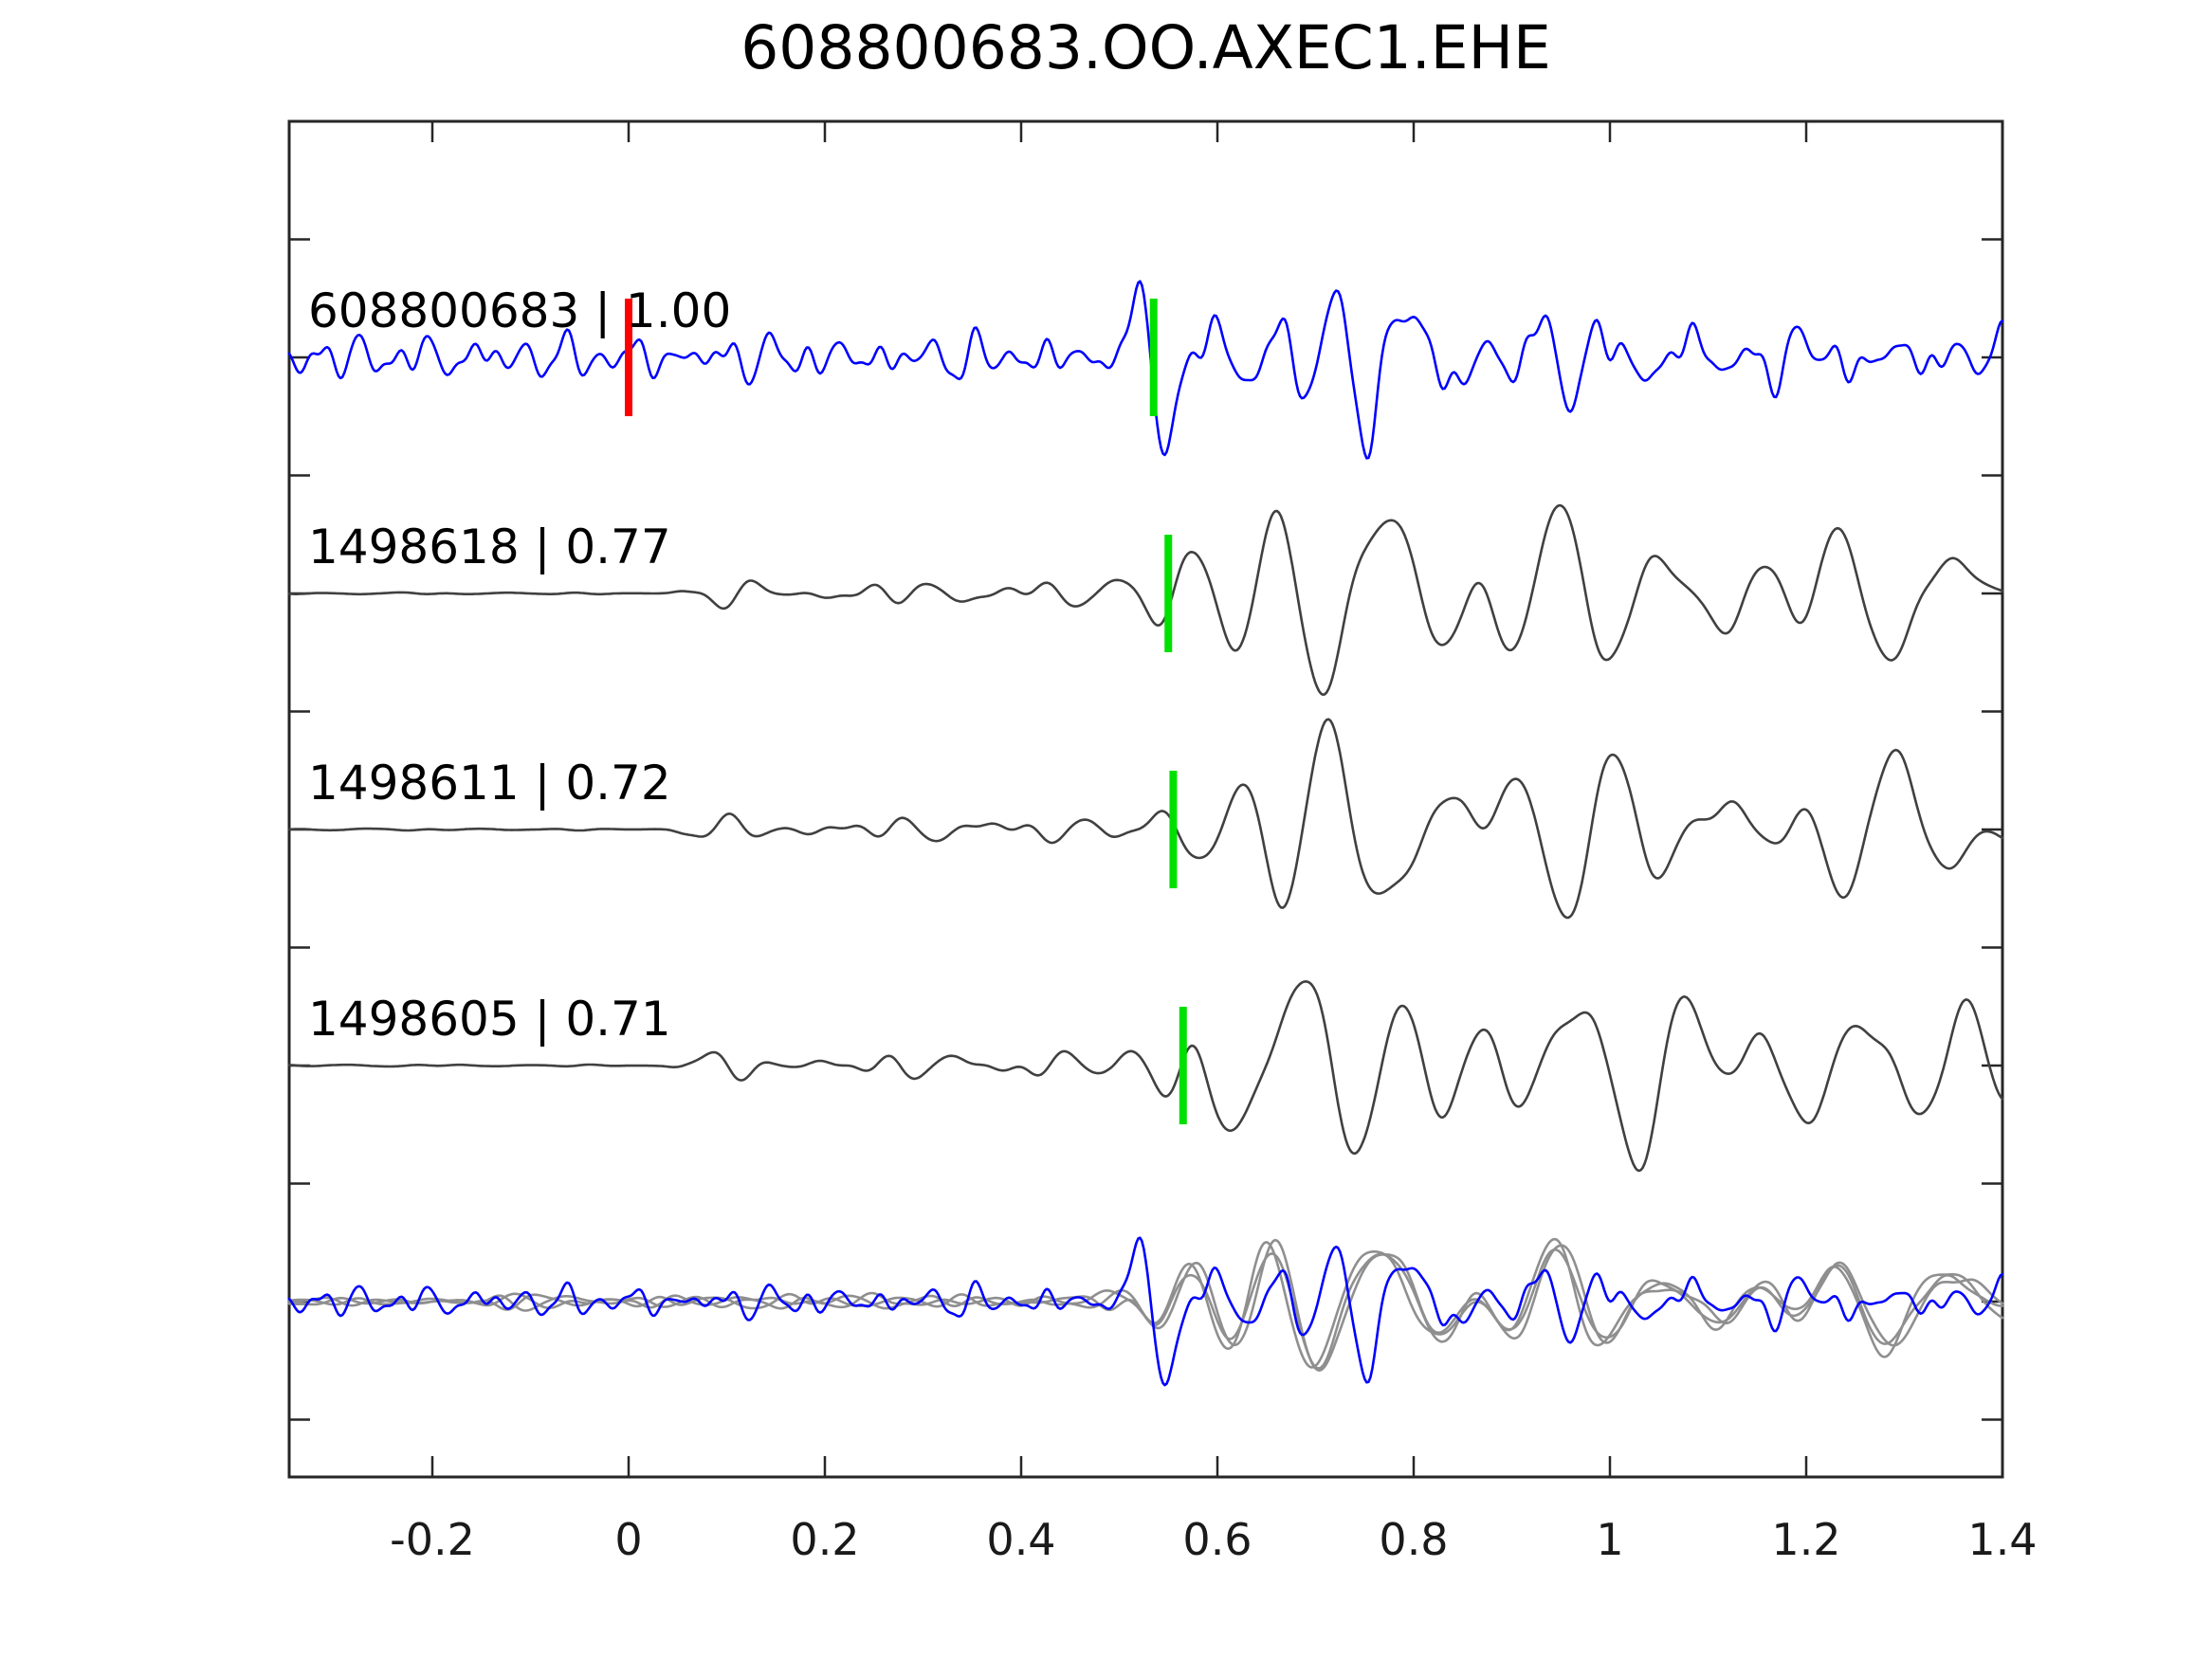 This screenshot has height=1659, width=2212. What do you see at coordinates (489, 1019) in the screenshot?
I see `trace-label-1498605: 1498605 | 0.71` at bounding box center [489, 1019].